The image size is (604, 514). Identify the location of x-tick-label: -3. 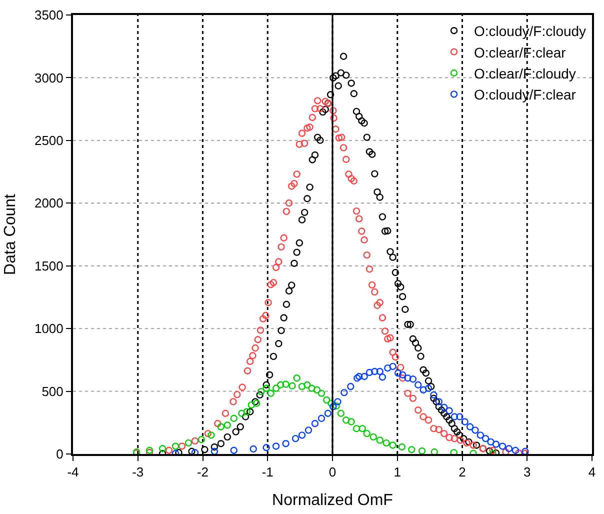
(138, 472).